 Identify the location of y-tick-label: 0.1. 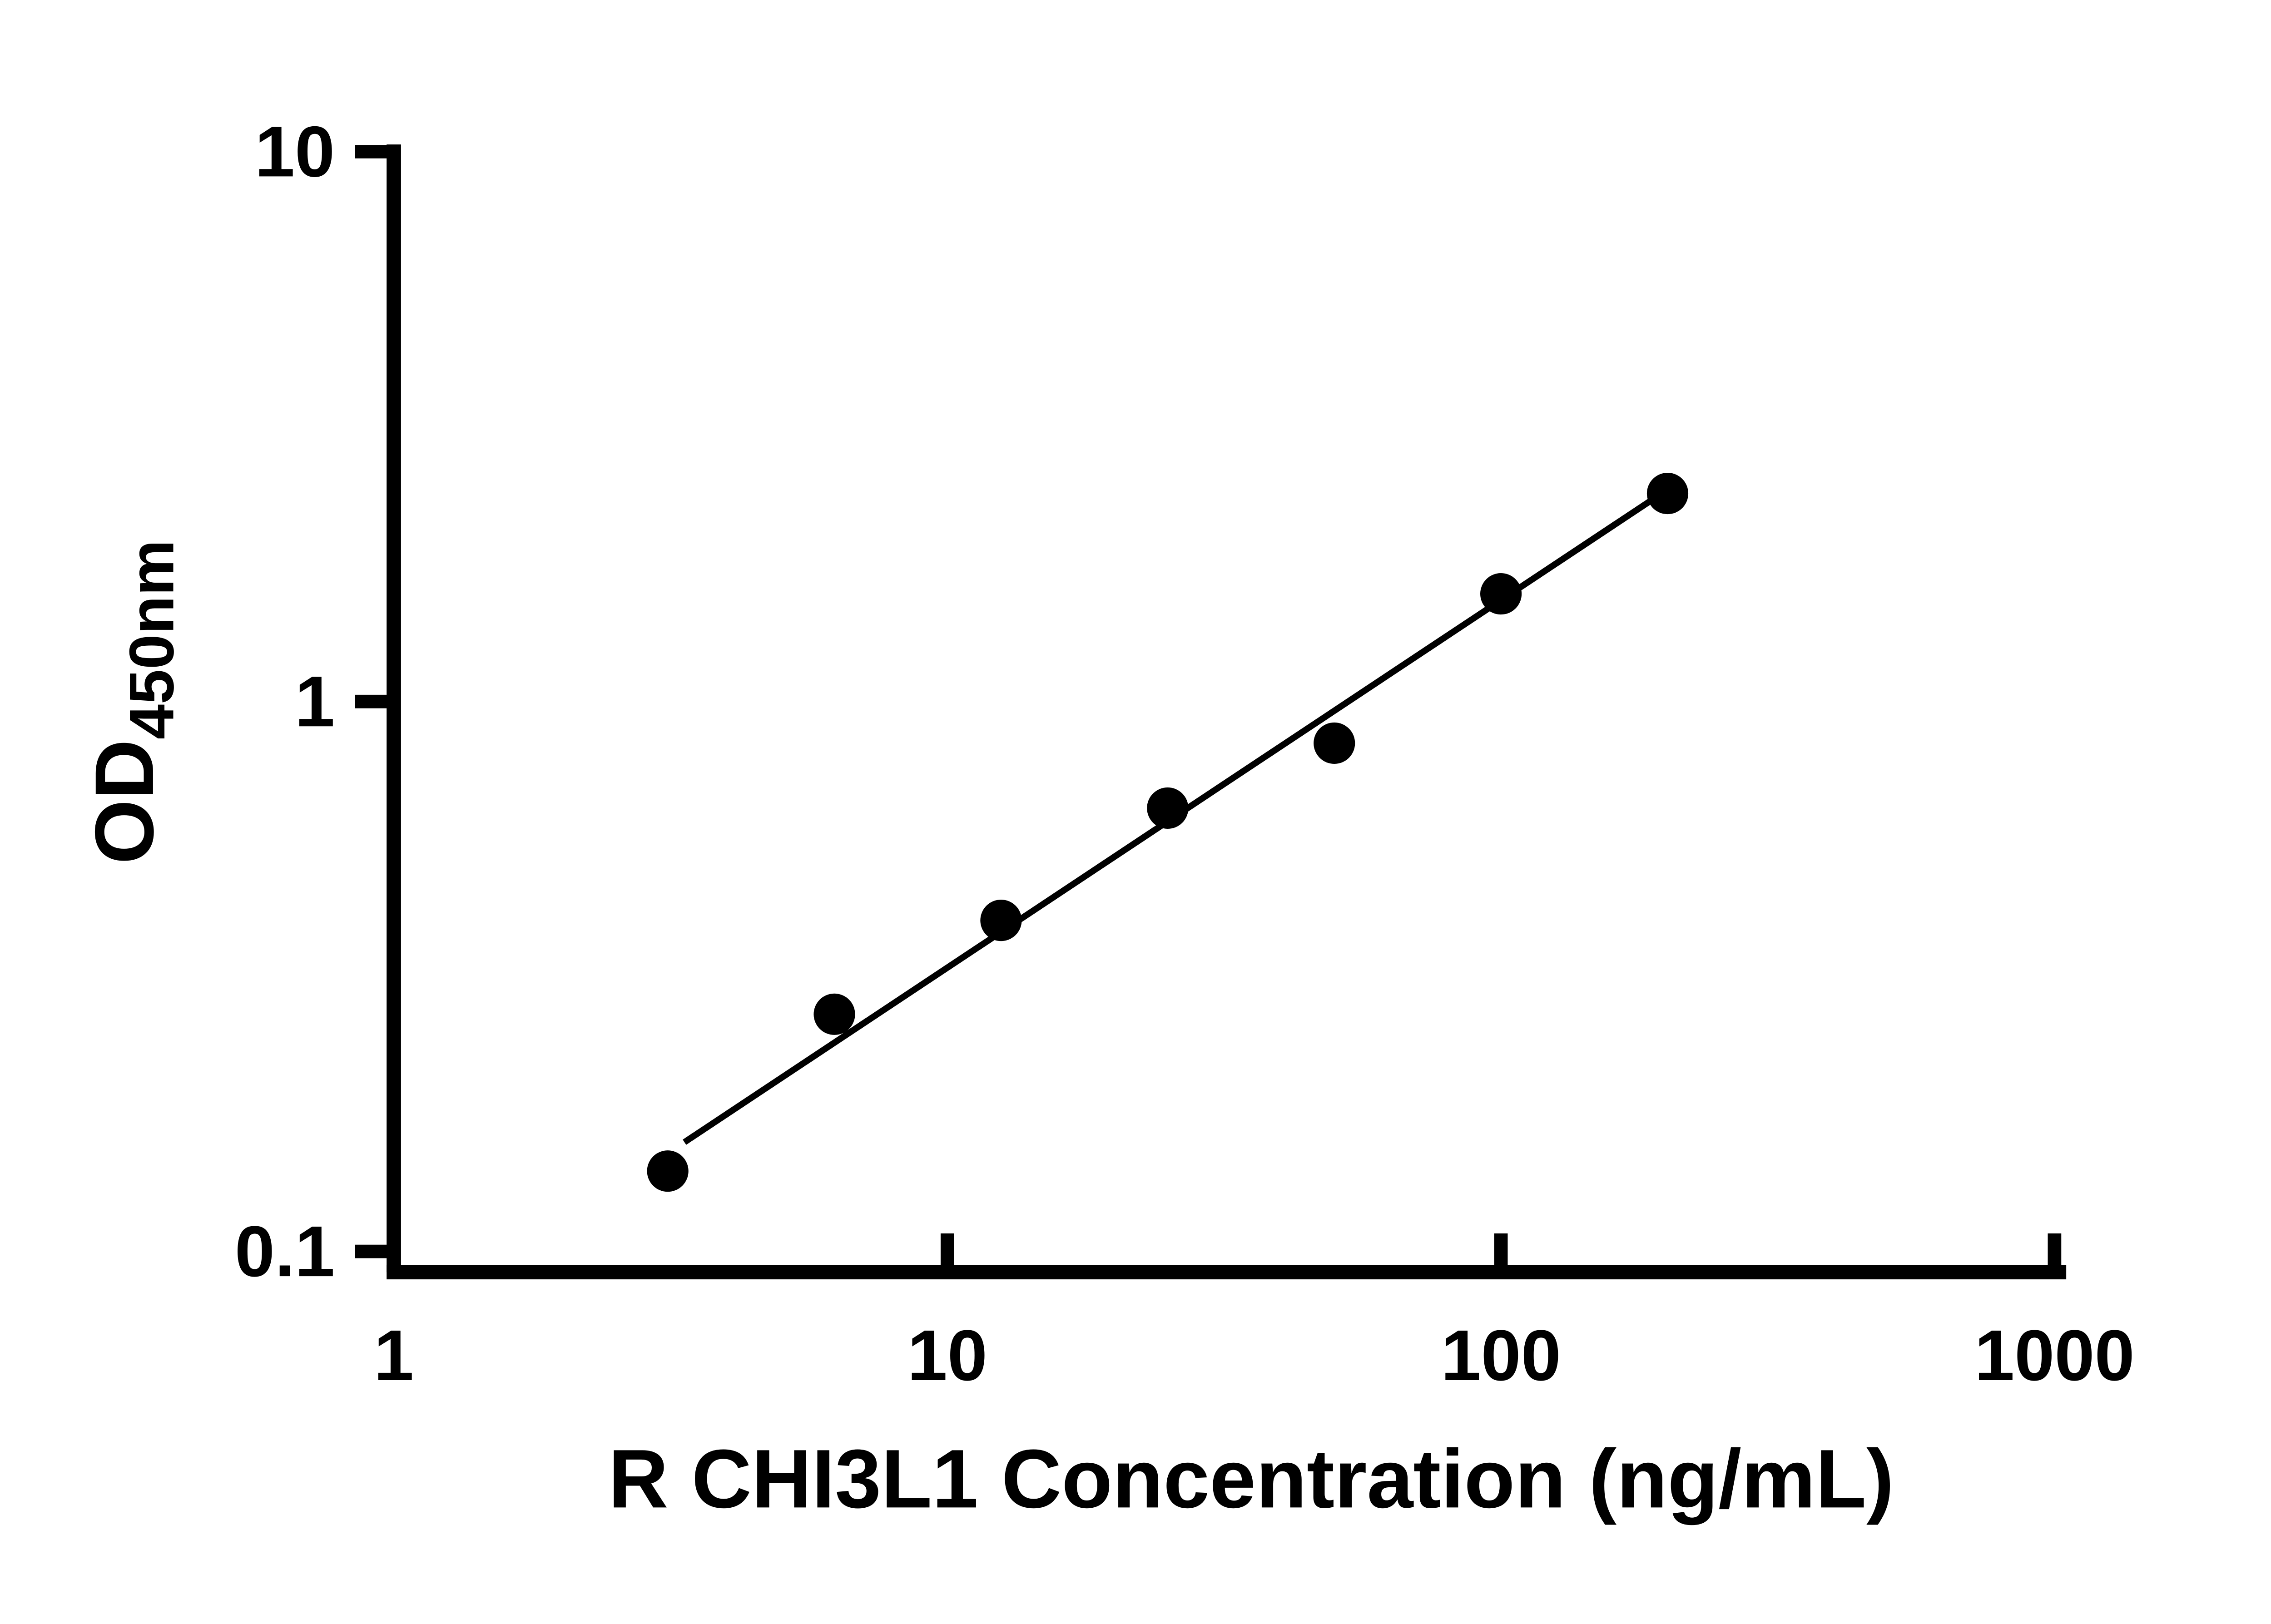
(285, 1251).